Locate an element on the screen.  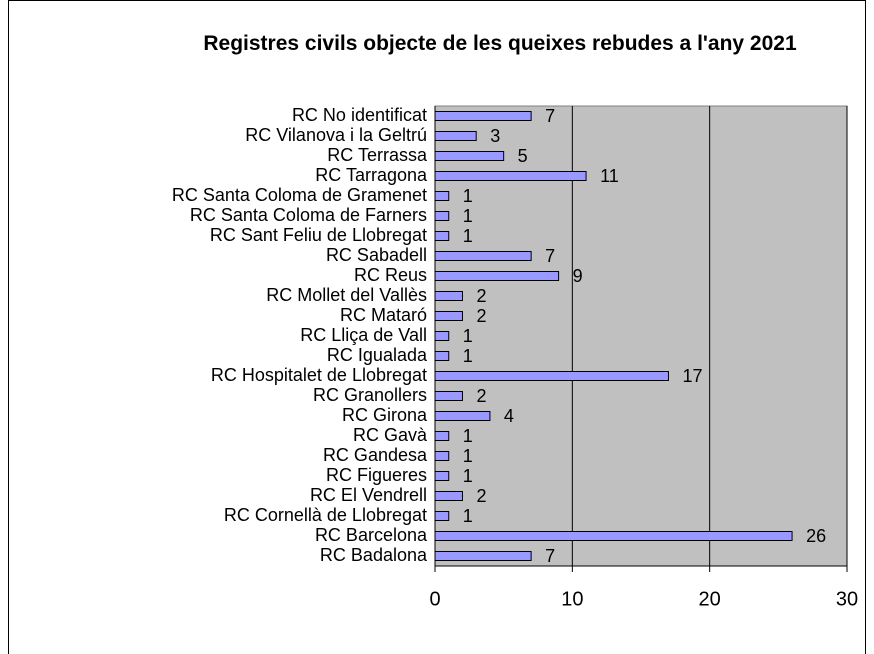
y-tick-label: RC Tarragona is located at coordinates (371, 175).